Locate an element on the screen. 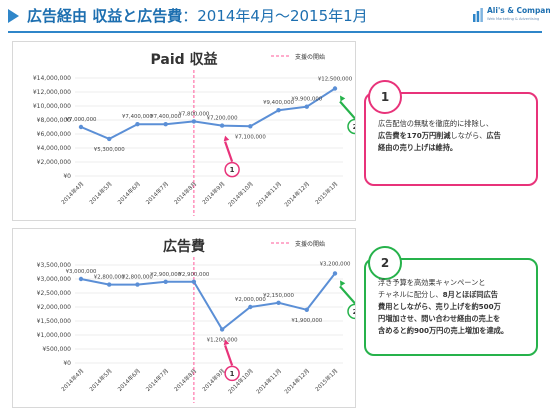 The image size is (550, 409). page-header: 広告経由 収益と広告費：2014年4月～2015年1月 is located at coordinates (275, 17).